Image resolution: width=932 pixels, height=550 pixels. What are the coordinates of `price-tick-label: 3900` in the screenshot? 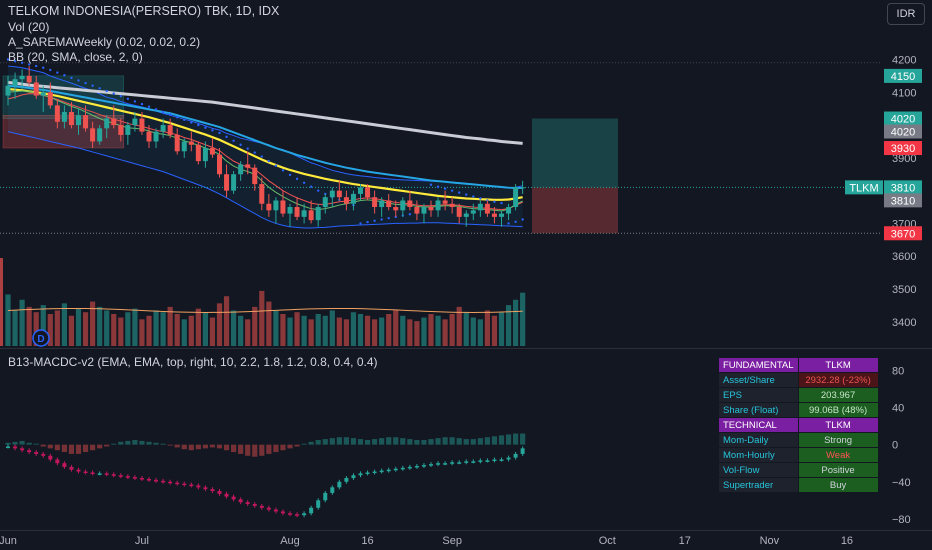 It's located at (904, 159).